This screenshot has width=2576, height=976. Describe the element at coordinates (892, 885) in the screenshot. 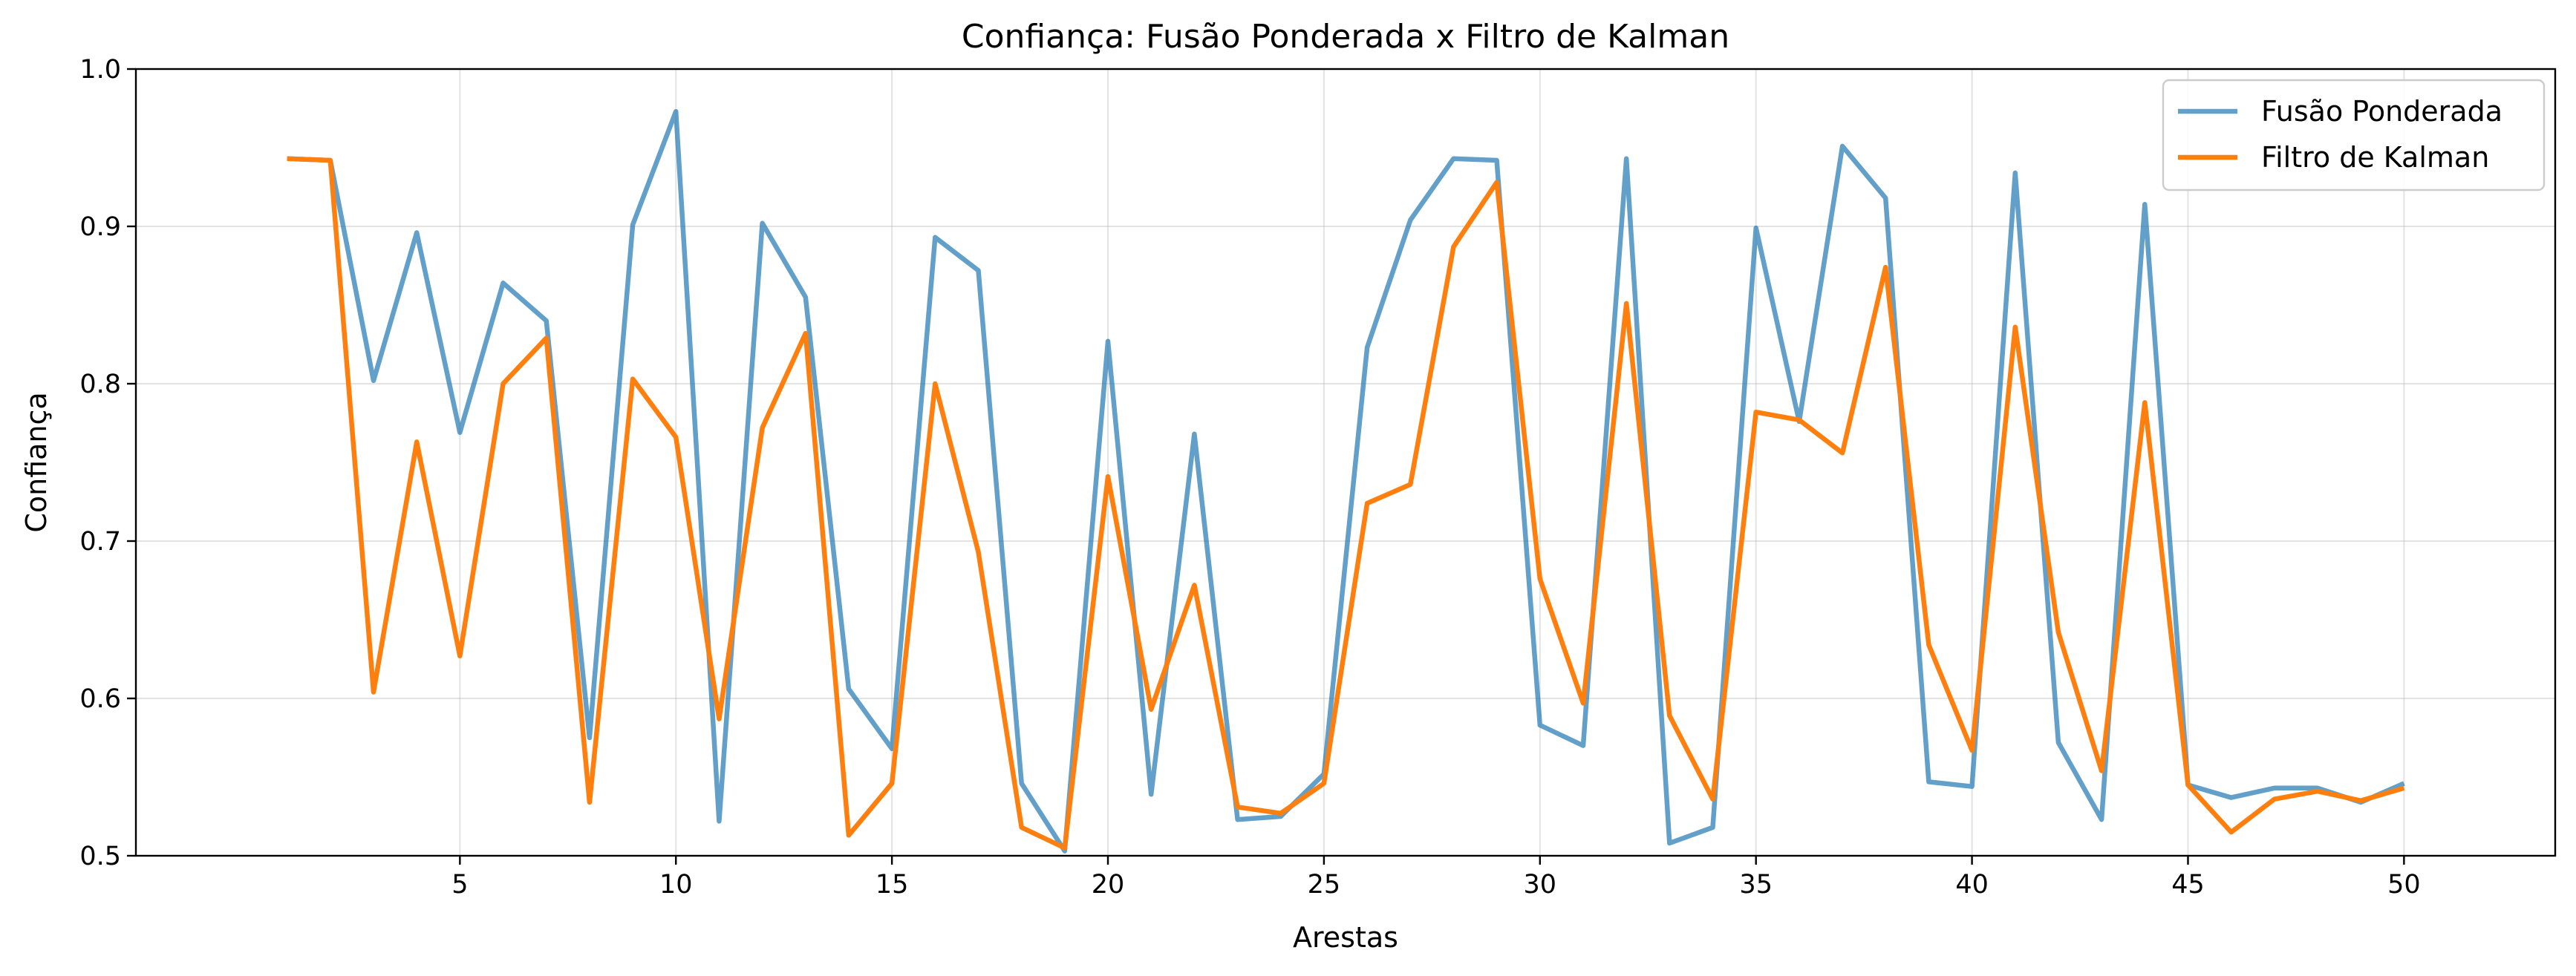

I see `x-tick-label: 15` at that location.